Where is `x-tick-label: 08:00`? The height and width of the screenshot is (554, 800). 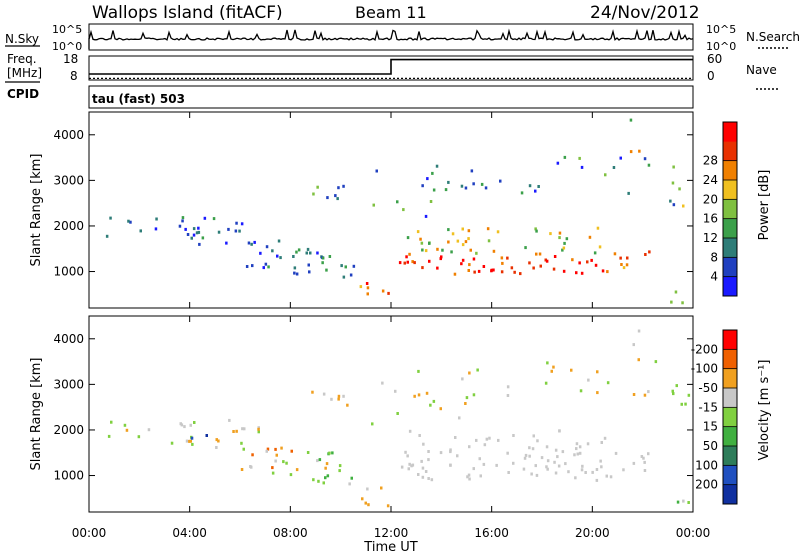
x-tick-label: 08:00 is located at coordinates (290, 533).